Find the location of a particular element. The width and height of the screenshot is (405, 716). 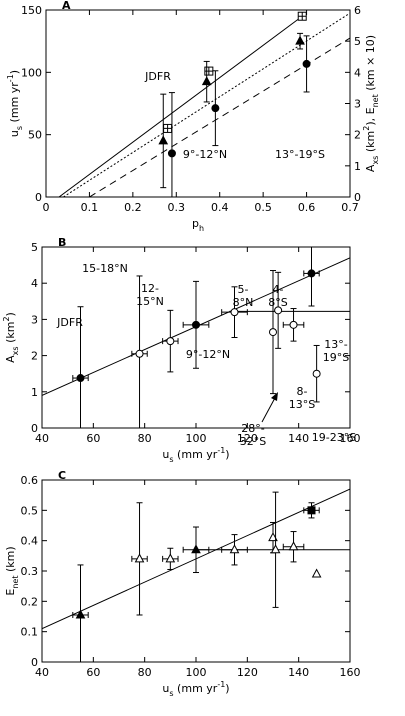

x-tick-label: 0 is located at coordinates (46, 207).